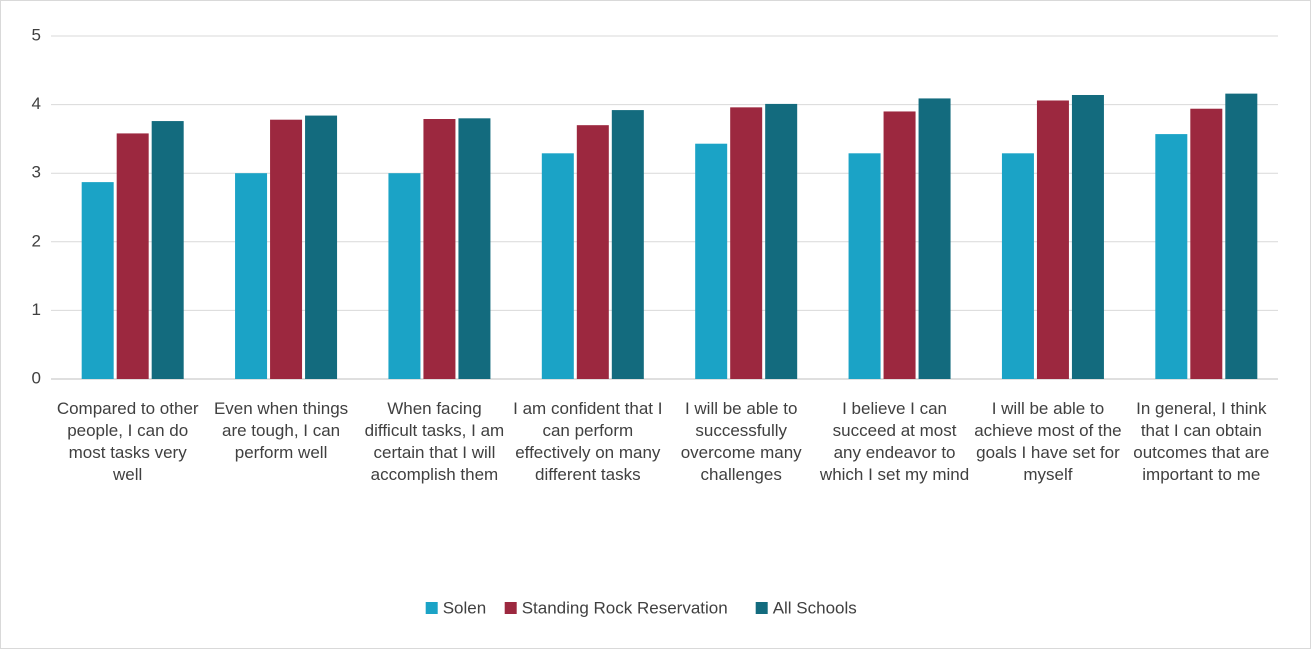 The width and height of the screenshot is (1311, 649). I want to click on y-tick-label: 4, so click(36, 103).